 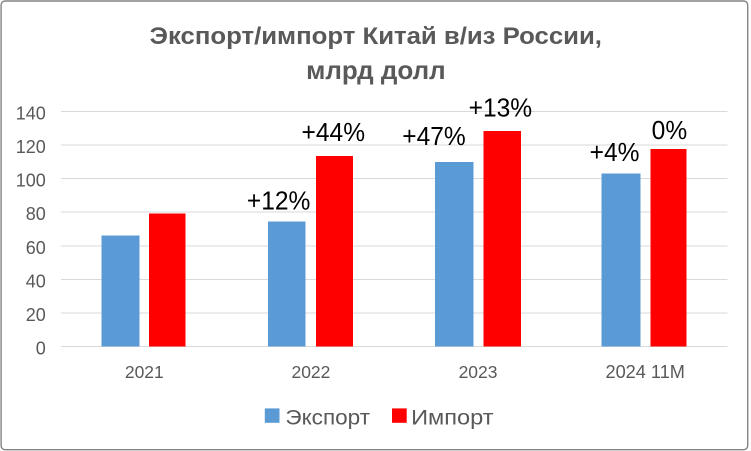 I want to click on svg-text: 2021, so click(x=144, y=372).